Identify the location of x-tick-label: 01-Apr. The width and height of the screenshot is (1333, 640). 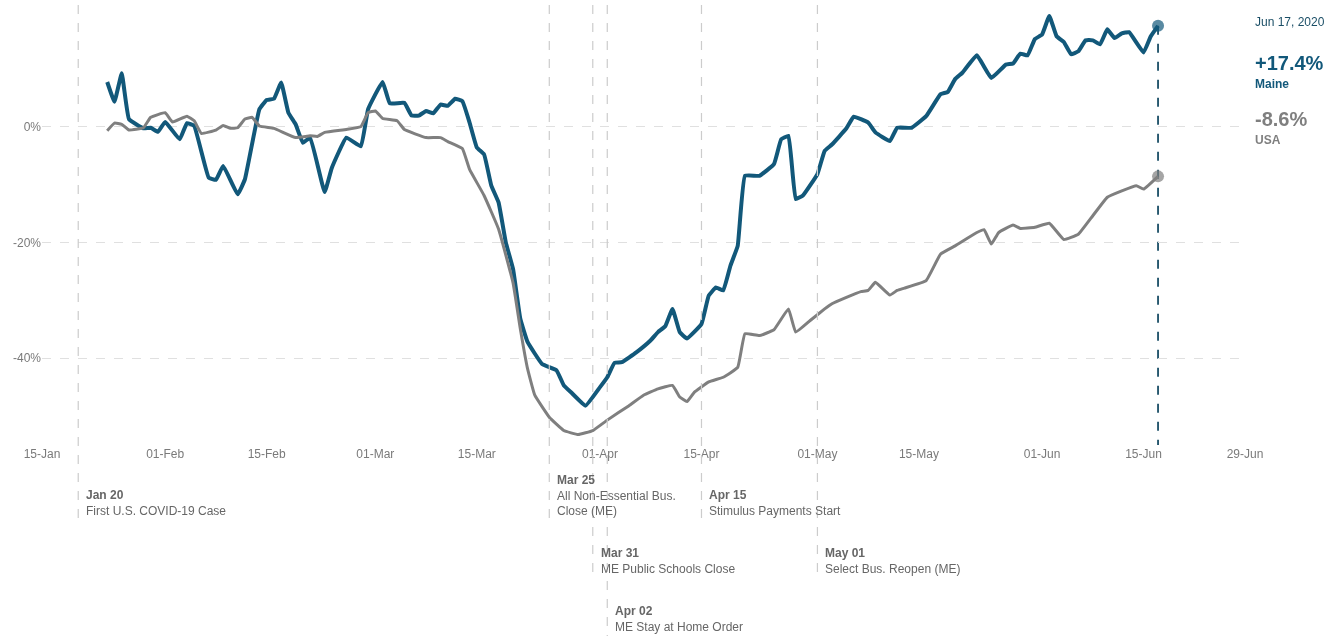
(600, 454).